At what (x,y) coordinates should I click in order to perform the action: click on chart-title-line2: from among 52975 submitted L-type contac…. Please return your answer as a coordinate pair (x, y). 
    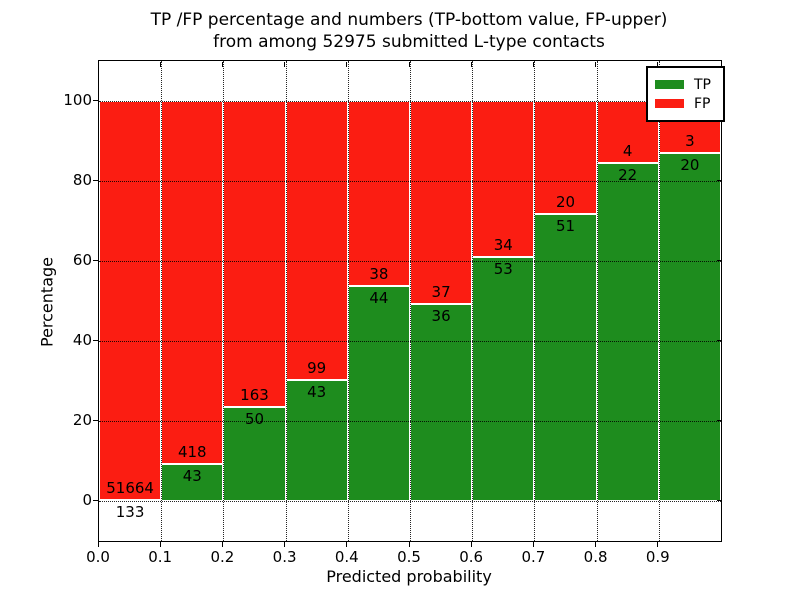
    Looking at the image, I should click on (409, 42).